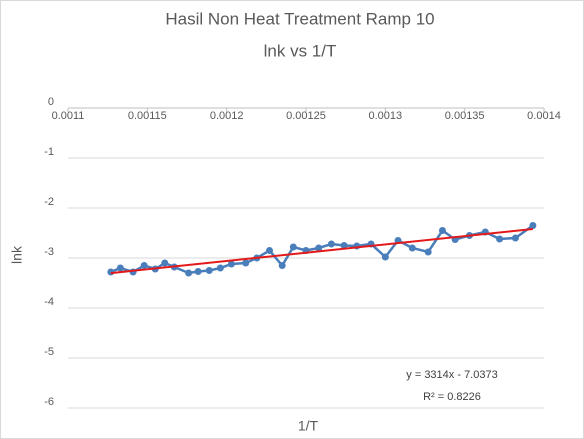 The image size is (584, 439). I want to click on chart-title: Hasil Non Heat Treatment Ramp 10, so click(299, 18).